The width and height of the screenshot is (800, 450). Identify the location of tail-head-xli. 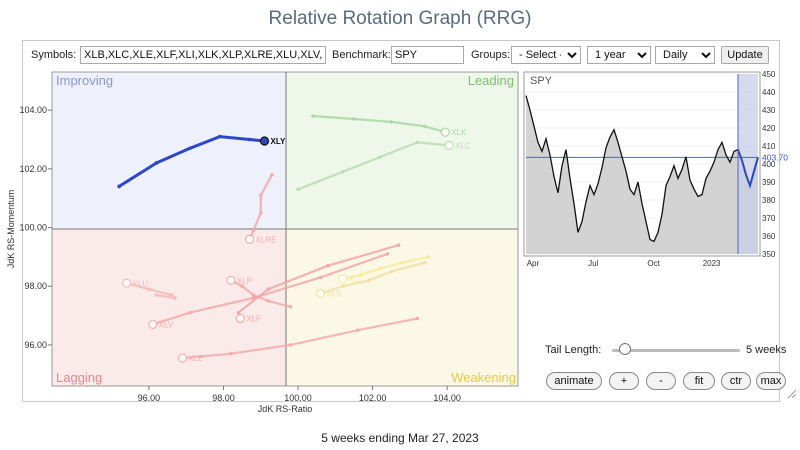
(343, 279).